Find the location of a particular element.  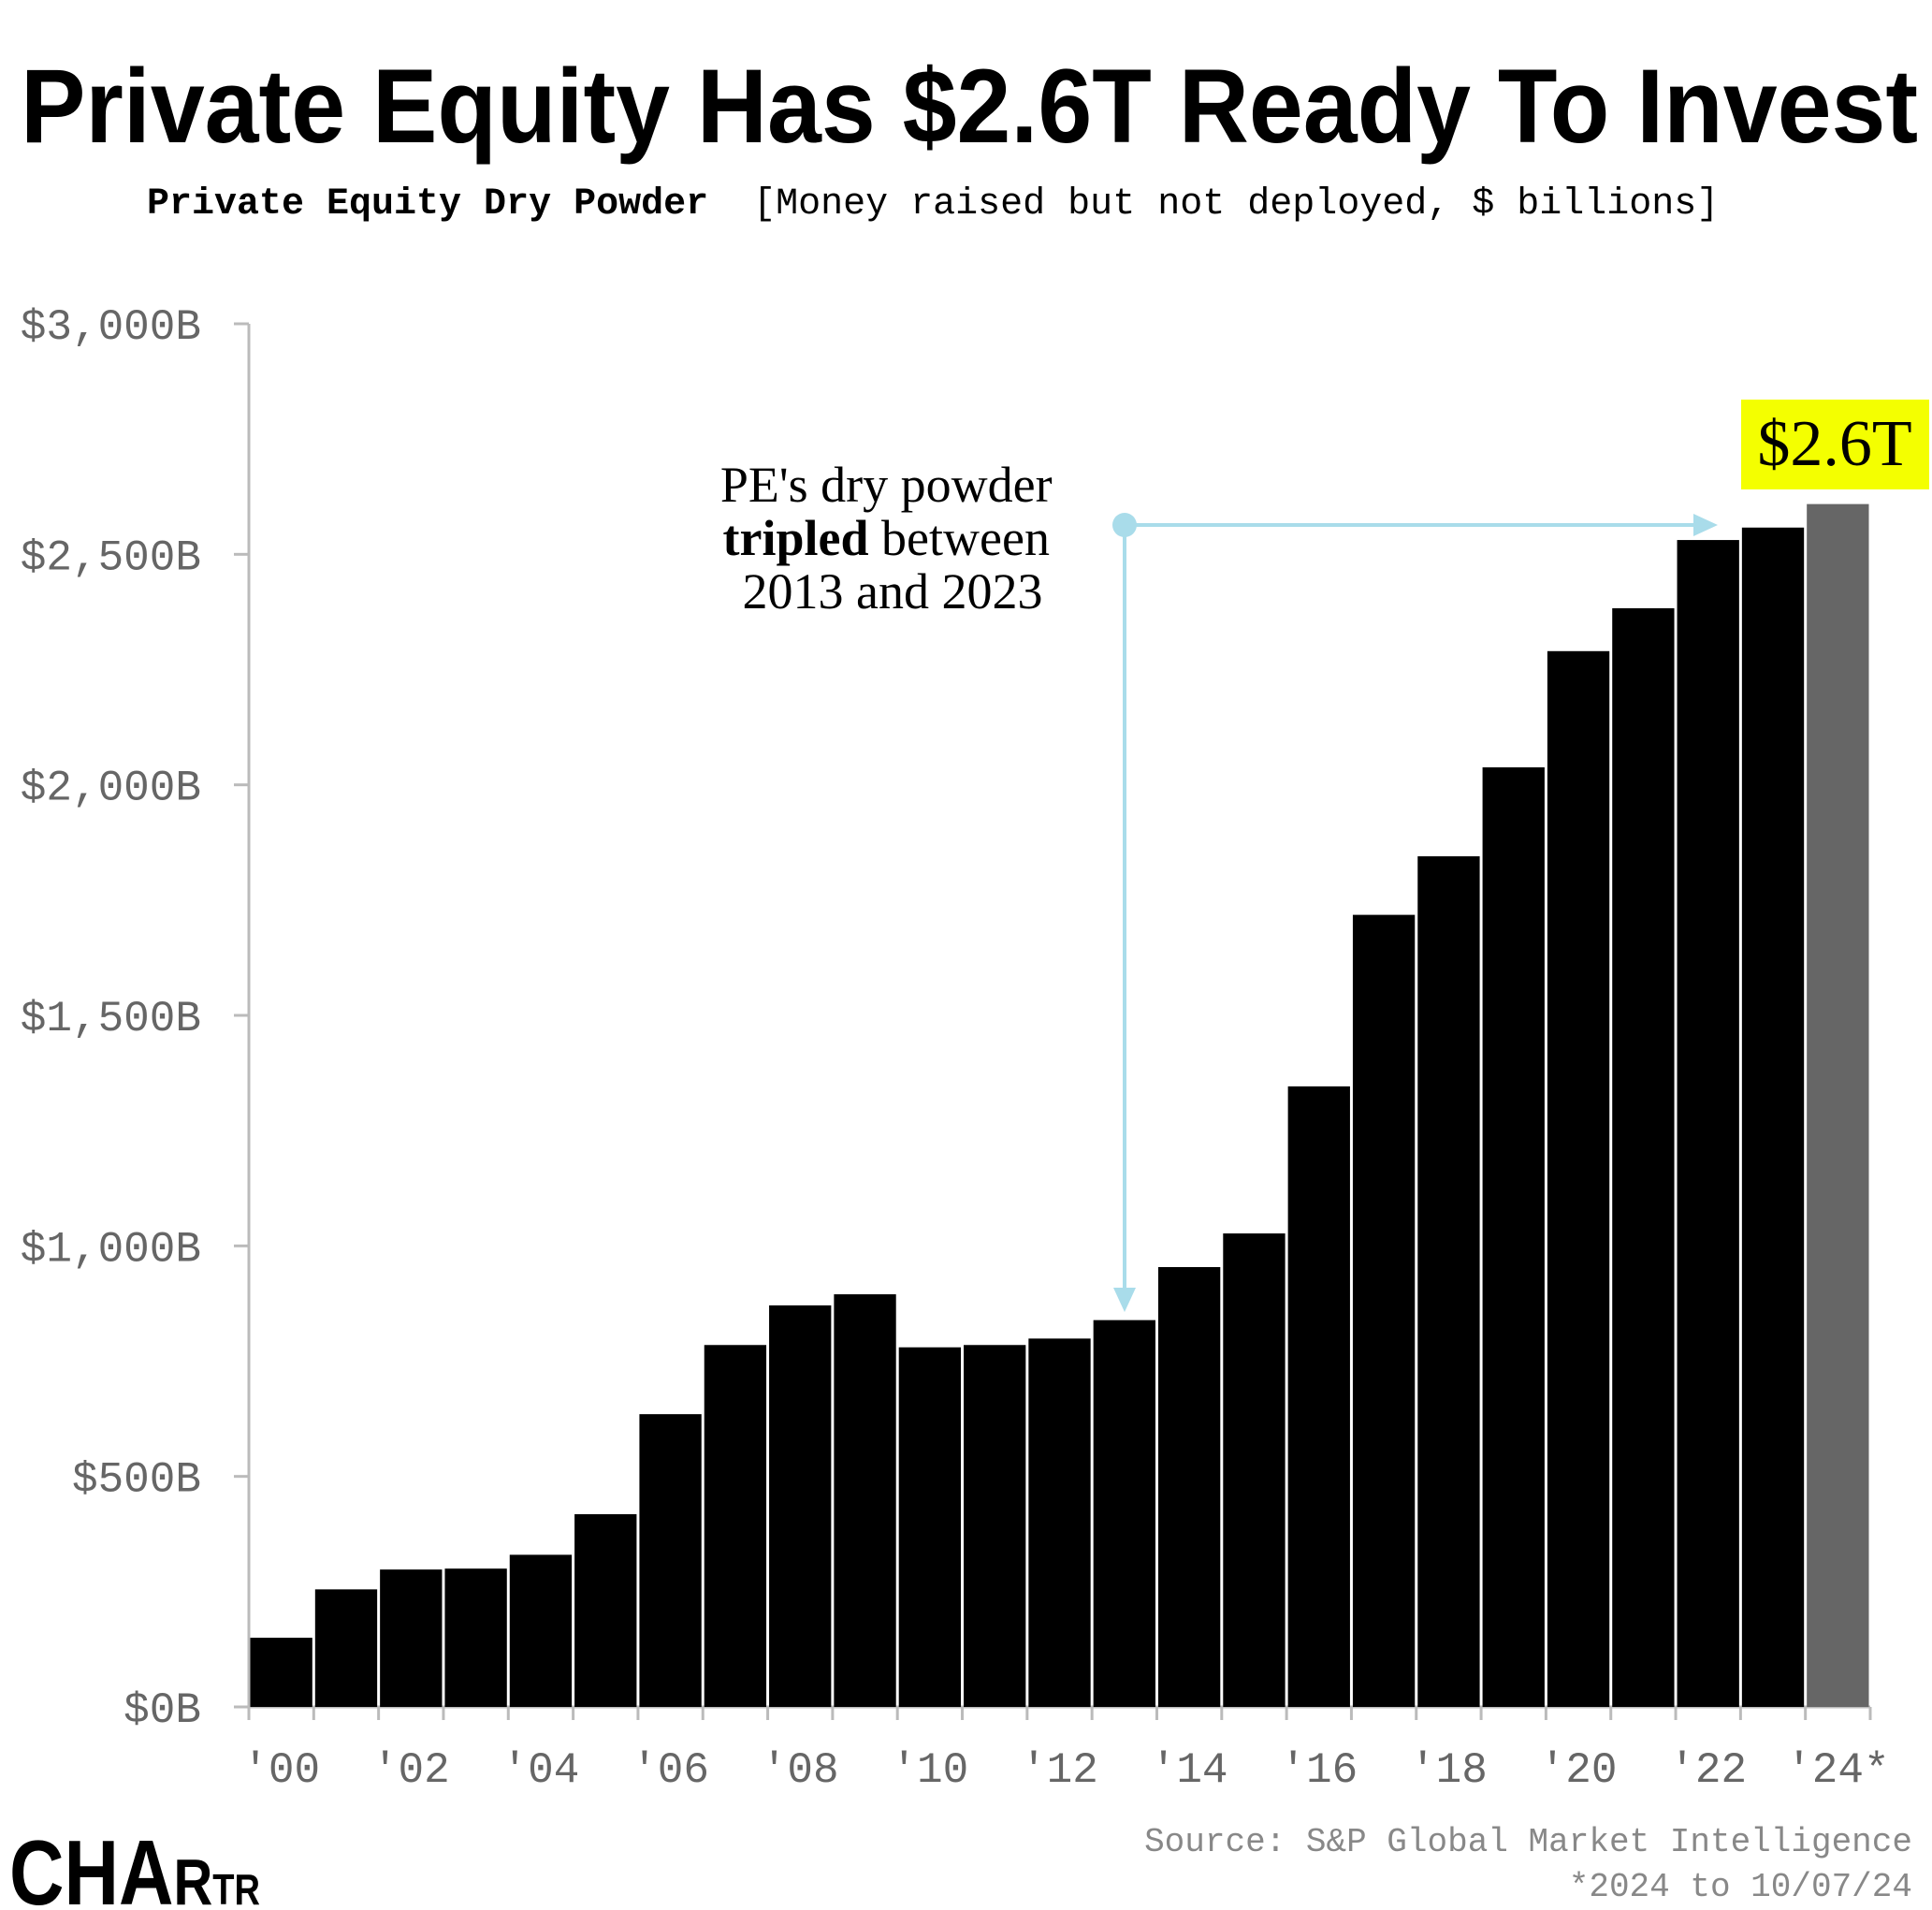

annotation-rest: between is located at coordinates (960, 538).